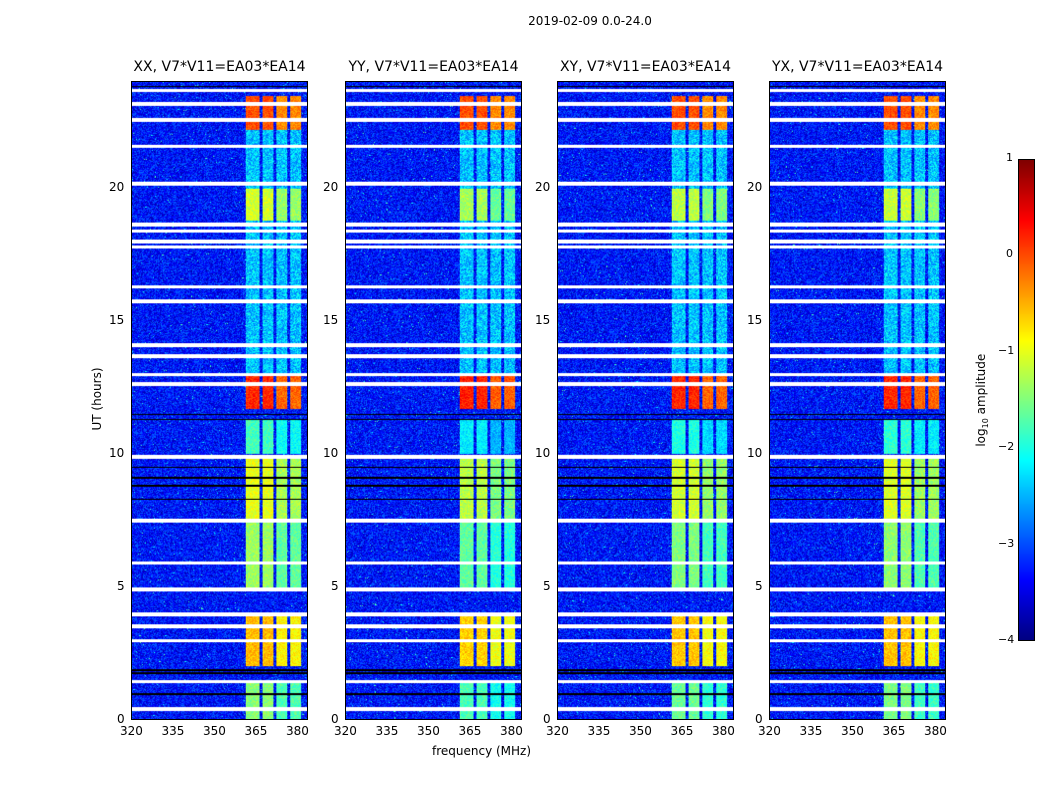 This screenshot has height=800, width=1050. Describe the element at coordinates (433, 67) in the screenshot. I see `panel-title: YY, V7*V11=EA03*EA14` at that location.